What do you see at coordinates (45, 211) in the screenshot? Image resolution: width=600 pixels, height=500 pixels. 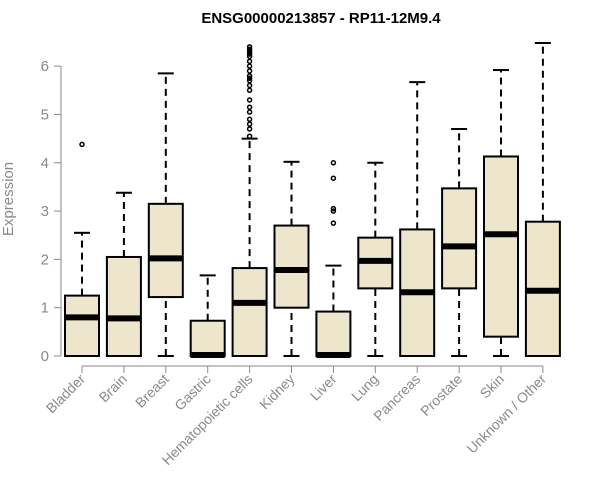 I see `y-tick-label: 3` at bounding box center [45, 211].